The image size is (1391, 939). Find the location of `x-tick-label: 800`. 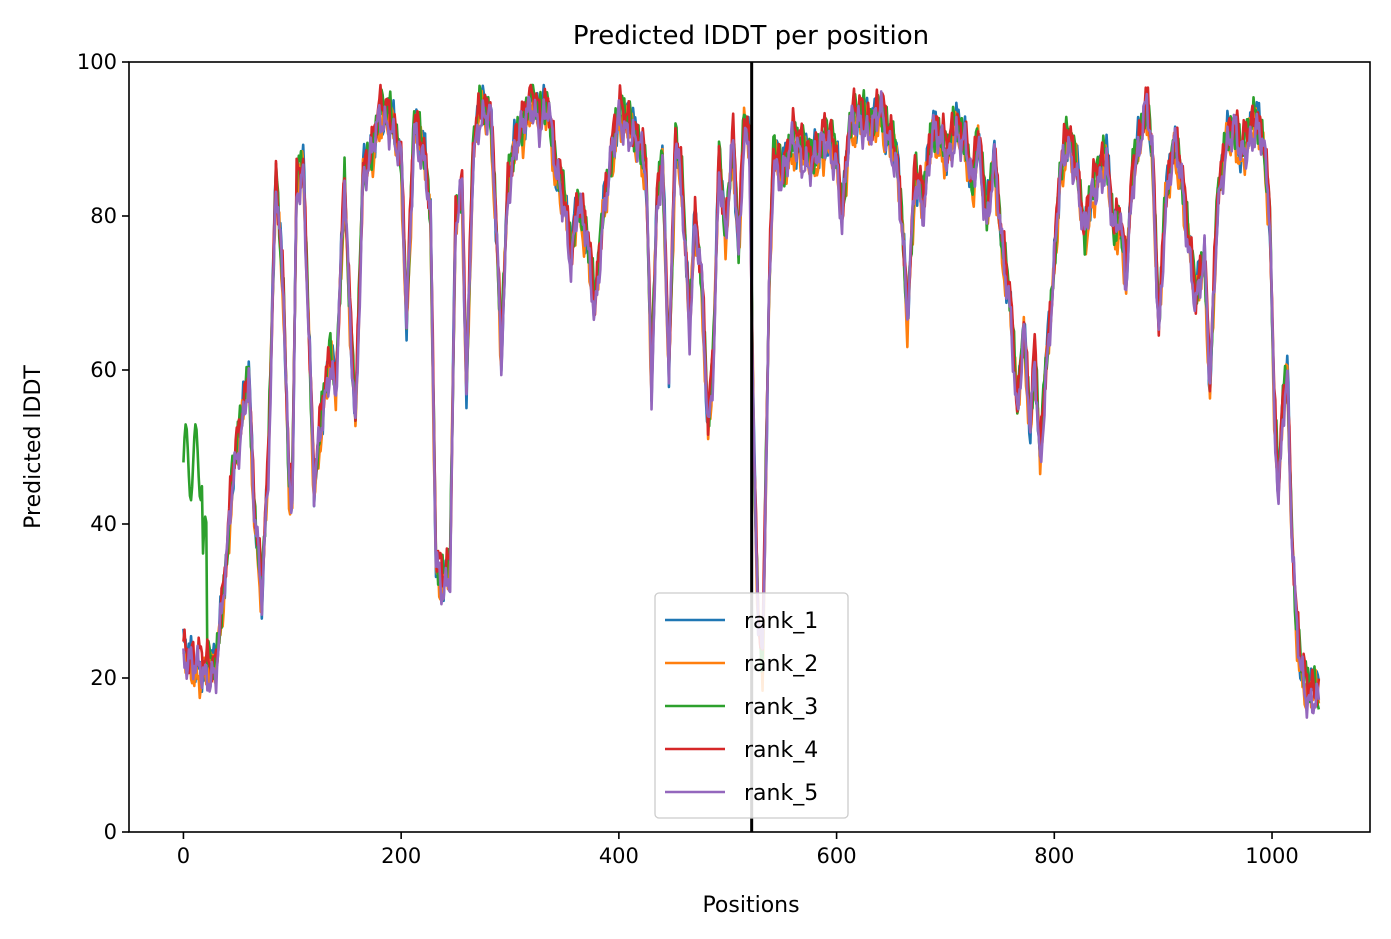

x-tick-label: 800 is located at coordinates (1054, 856).